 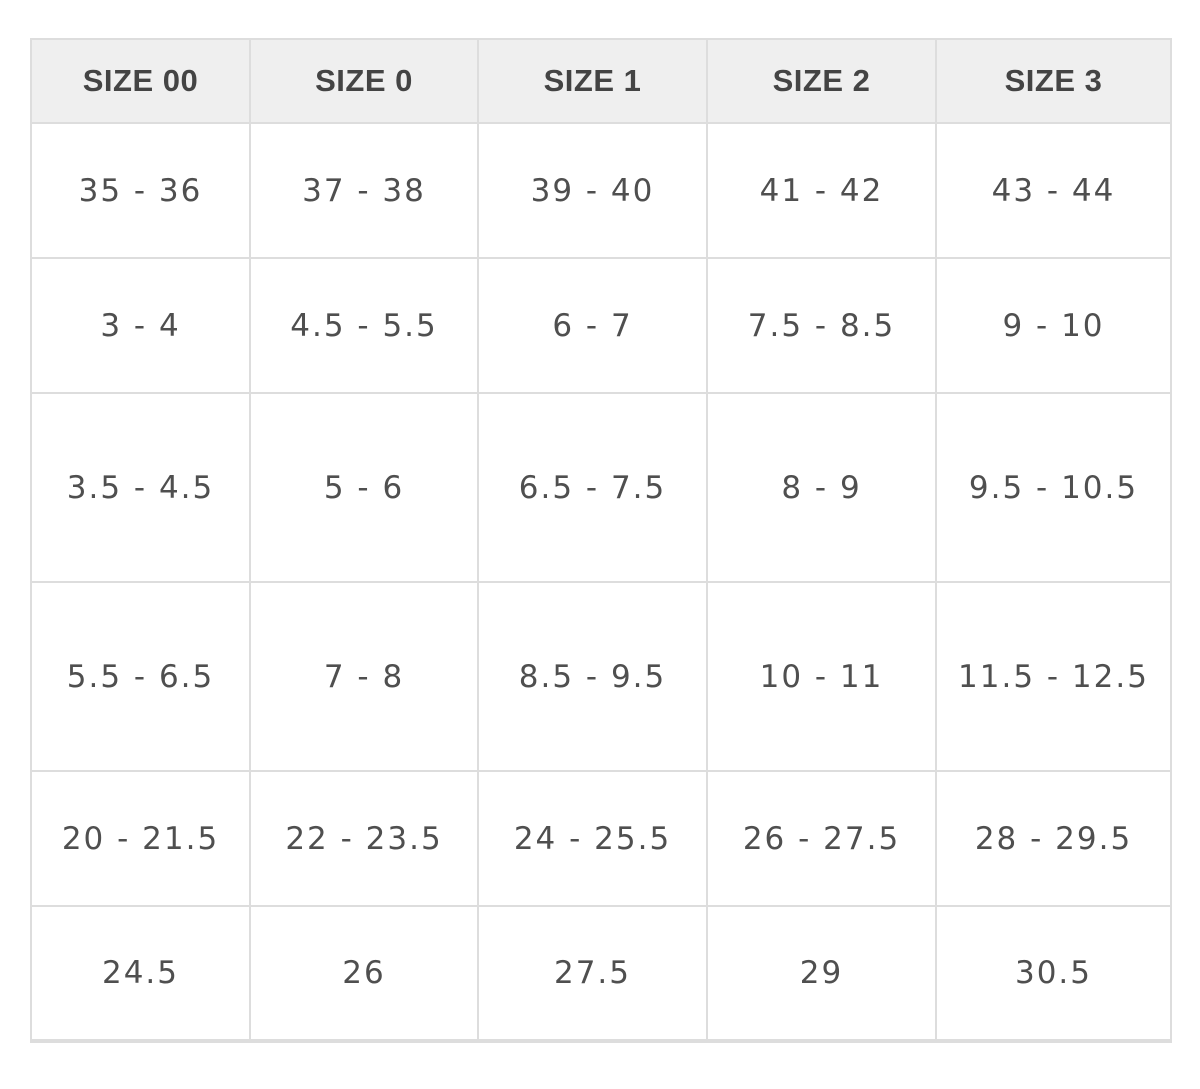 What do you see at coordinates (821, 676) in the screenshot?
I see `table-cell: 10 - 11` at bounding box center [821, 676].